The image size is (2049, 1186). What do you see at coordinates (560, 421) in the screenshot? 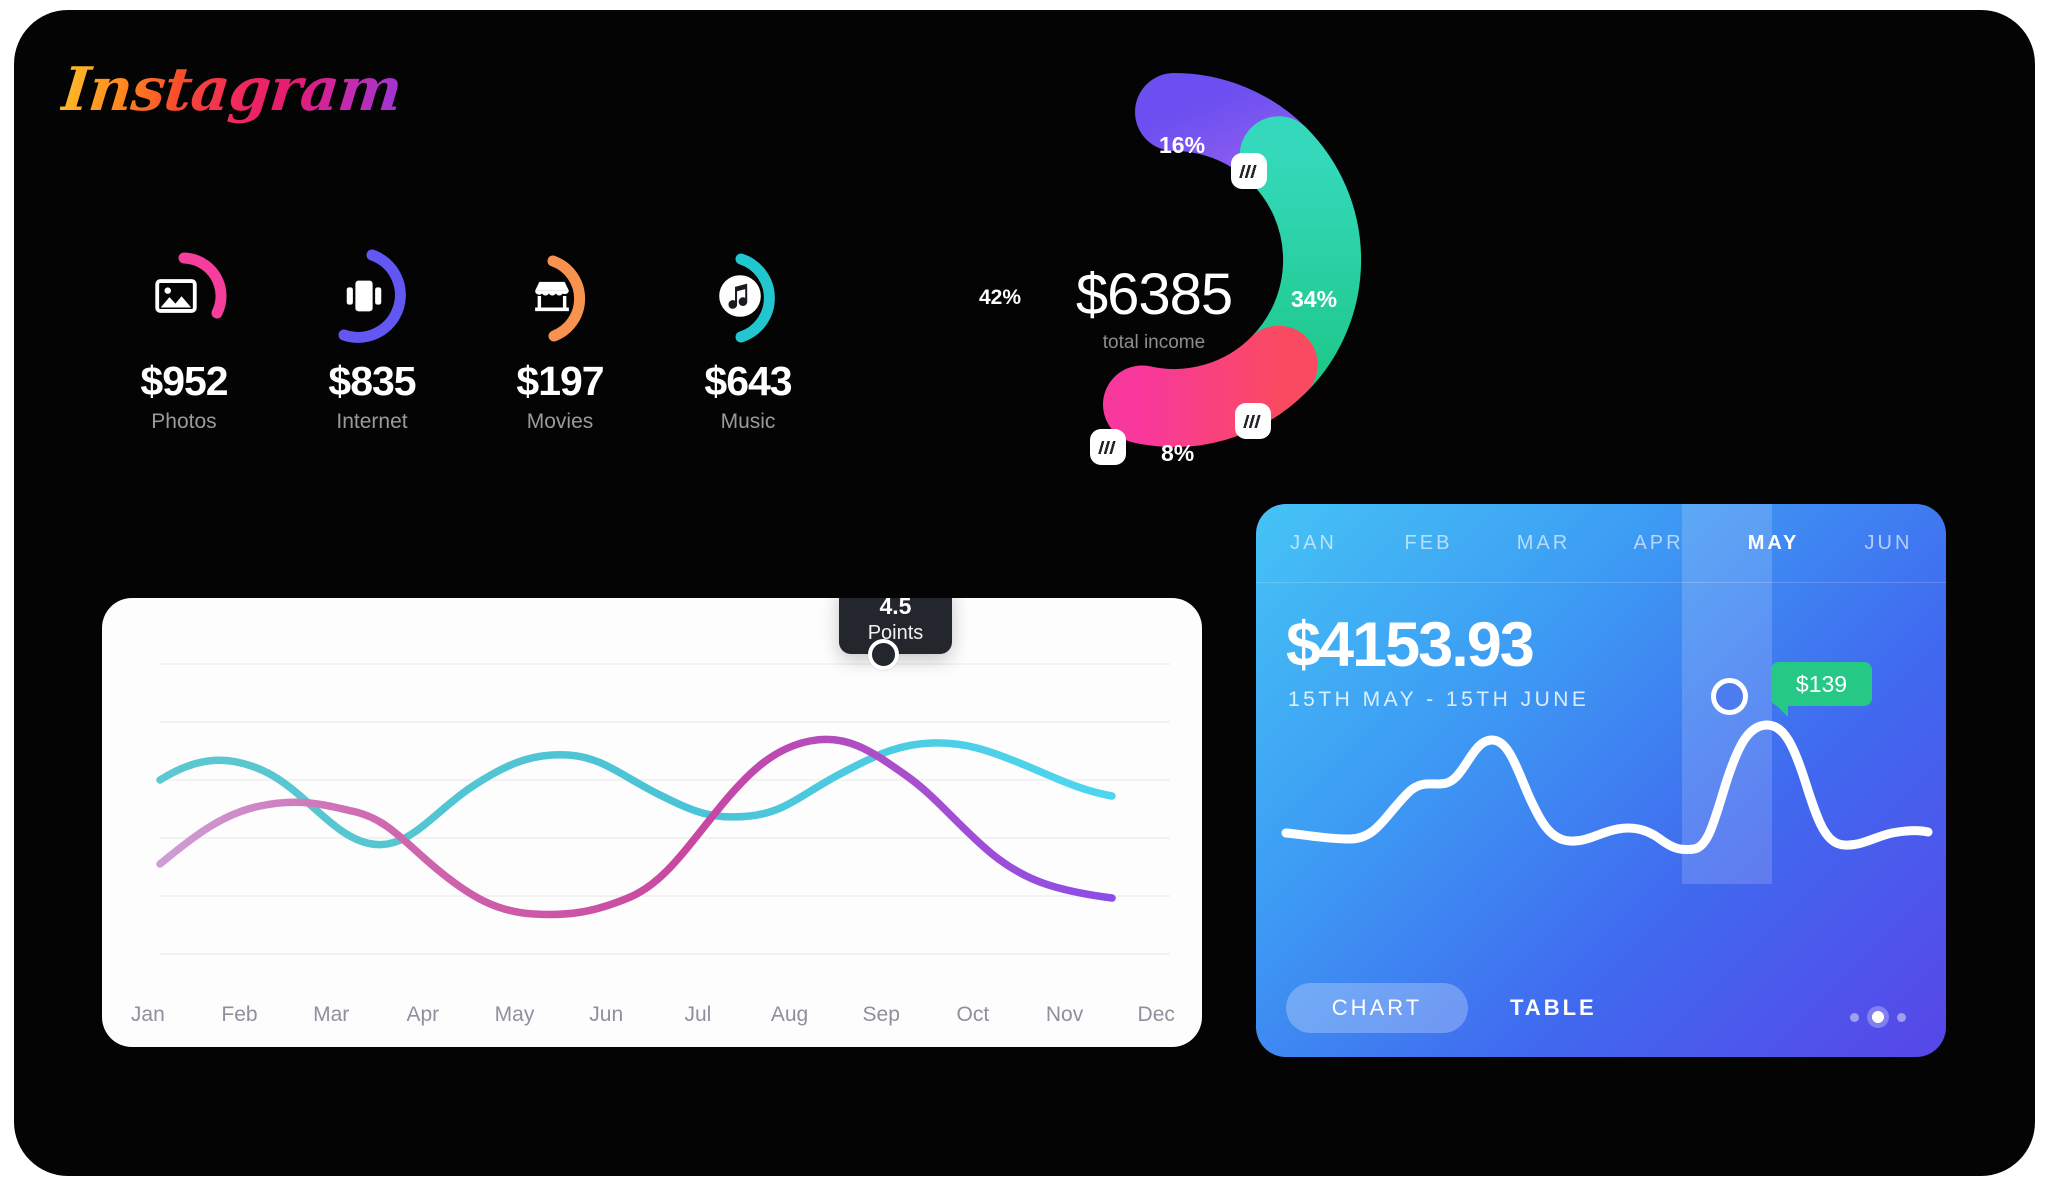
I see `stat-label: Movies` at bounding box center [560, 421].